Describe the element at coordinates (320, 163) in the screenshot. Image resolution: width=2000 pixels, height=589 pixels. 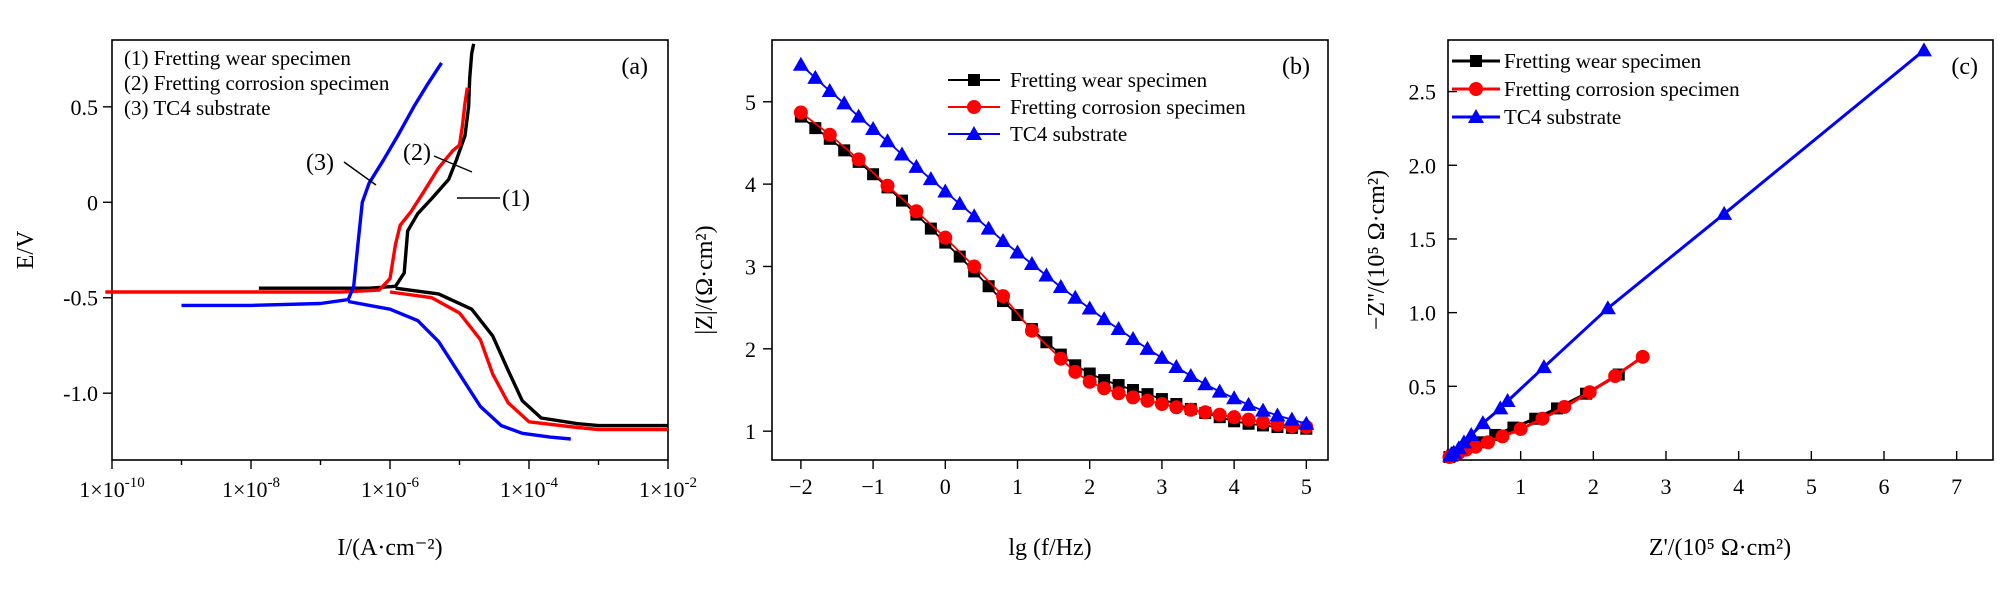
I see `annotation-3: (3)` at that location.